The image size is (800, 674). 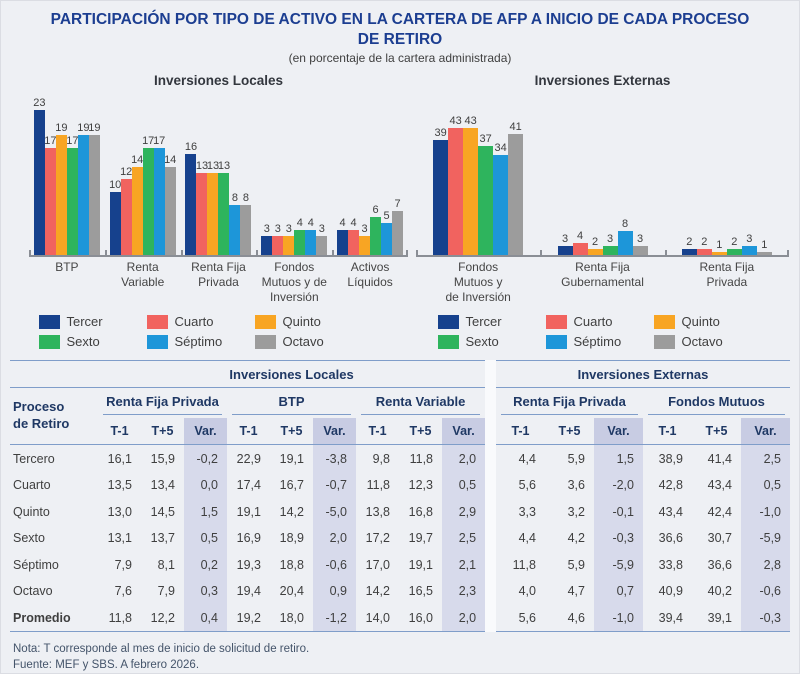 What do you see at coordinates (50, 195) in the screenshot?
I see `bar-wrap: 17` at bounding box center [50, 195].